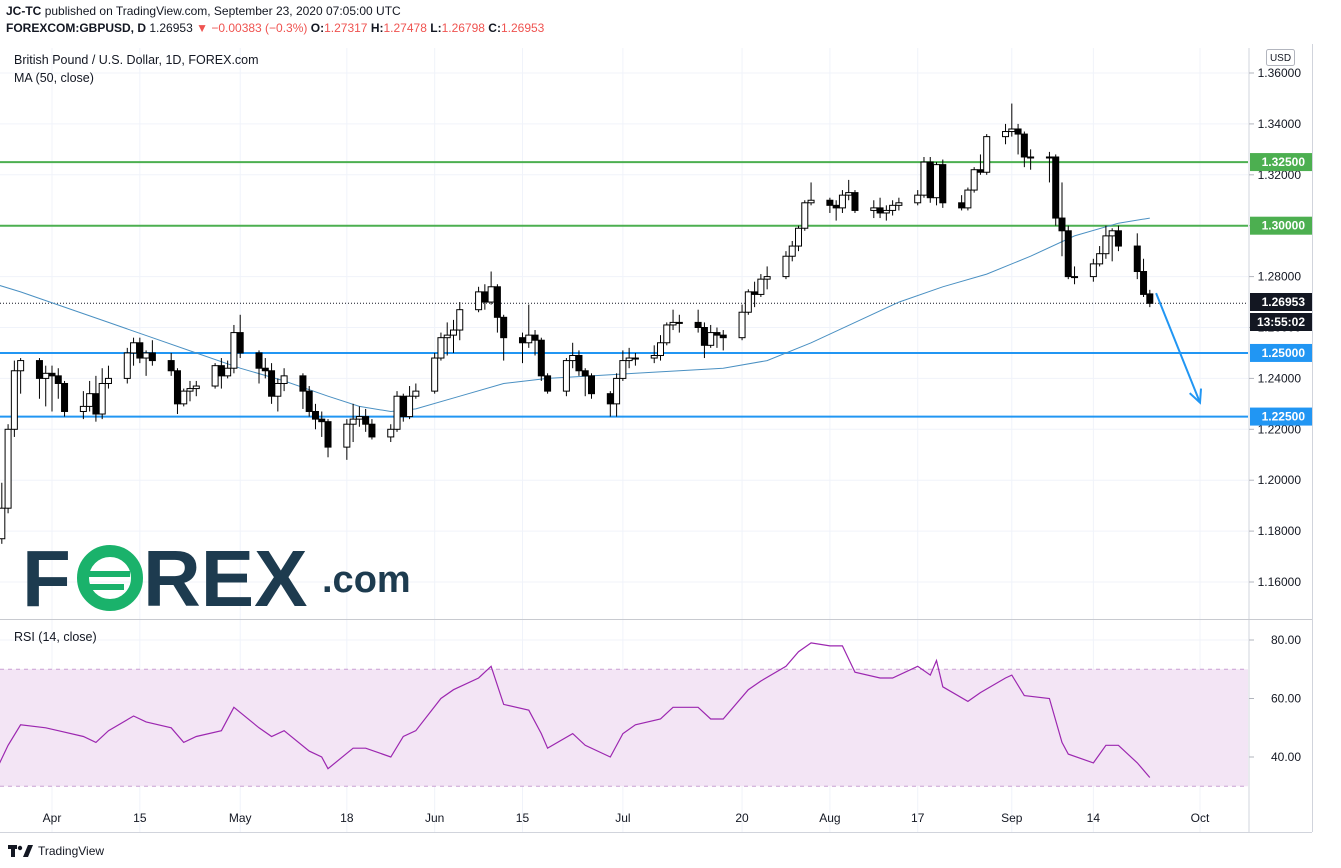 The height and width of the screenshot is (868, 1341). What do you see at coordinates (624, 728) in the screenshot?
I see `rsi-overbought-oversold-band` at bounding box center [624, 728].